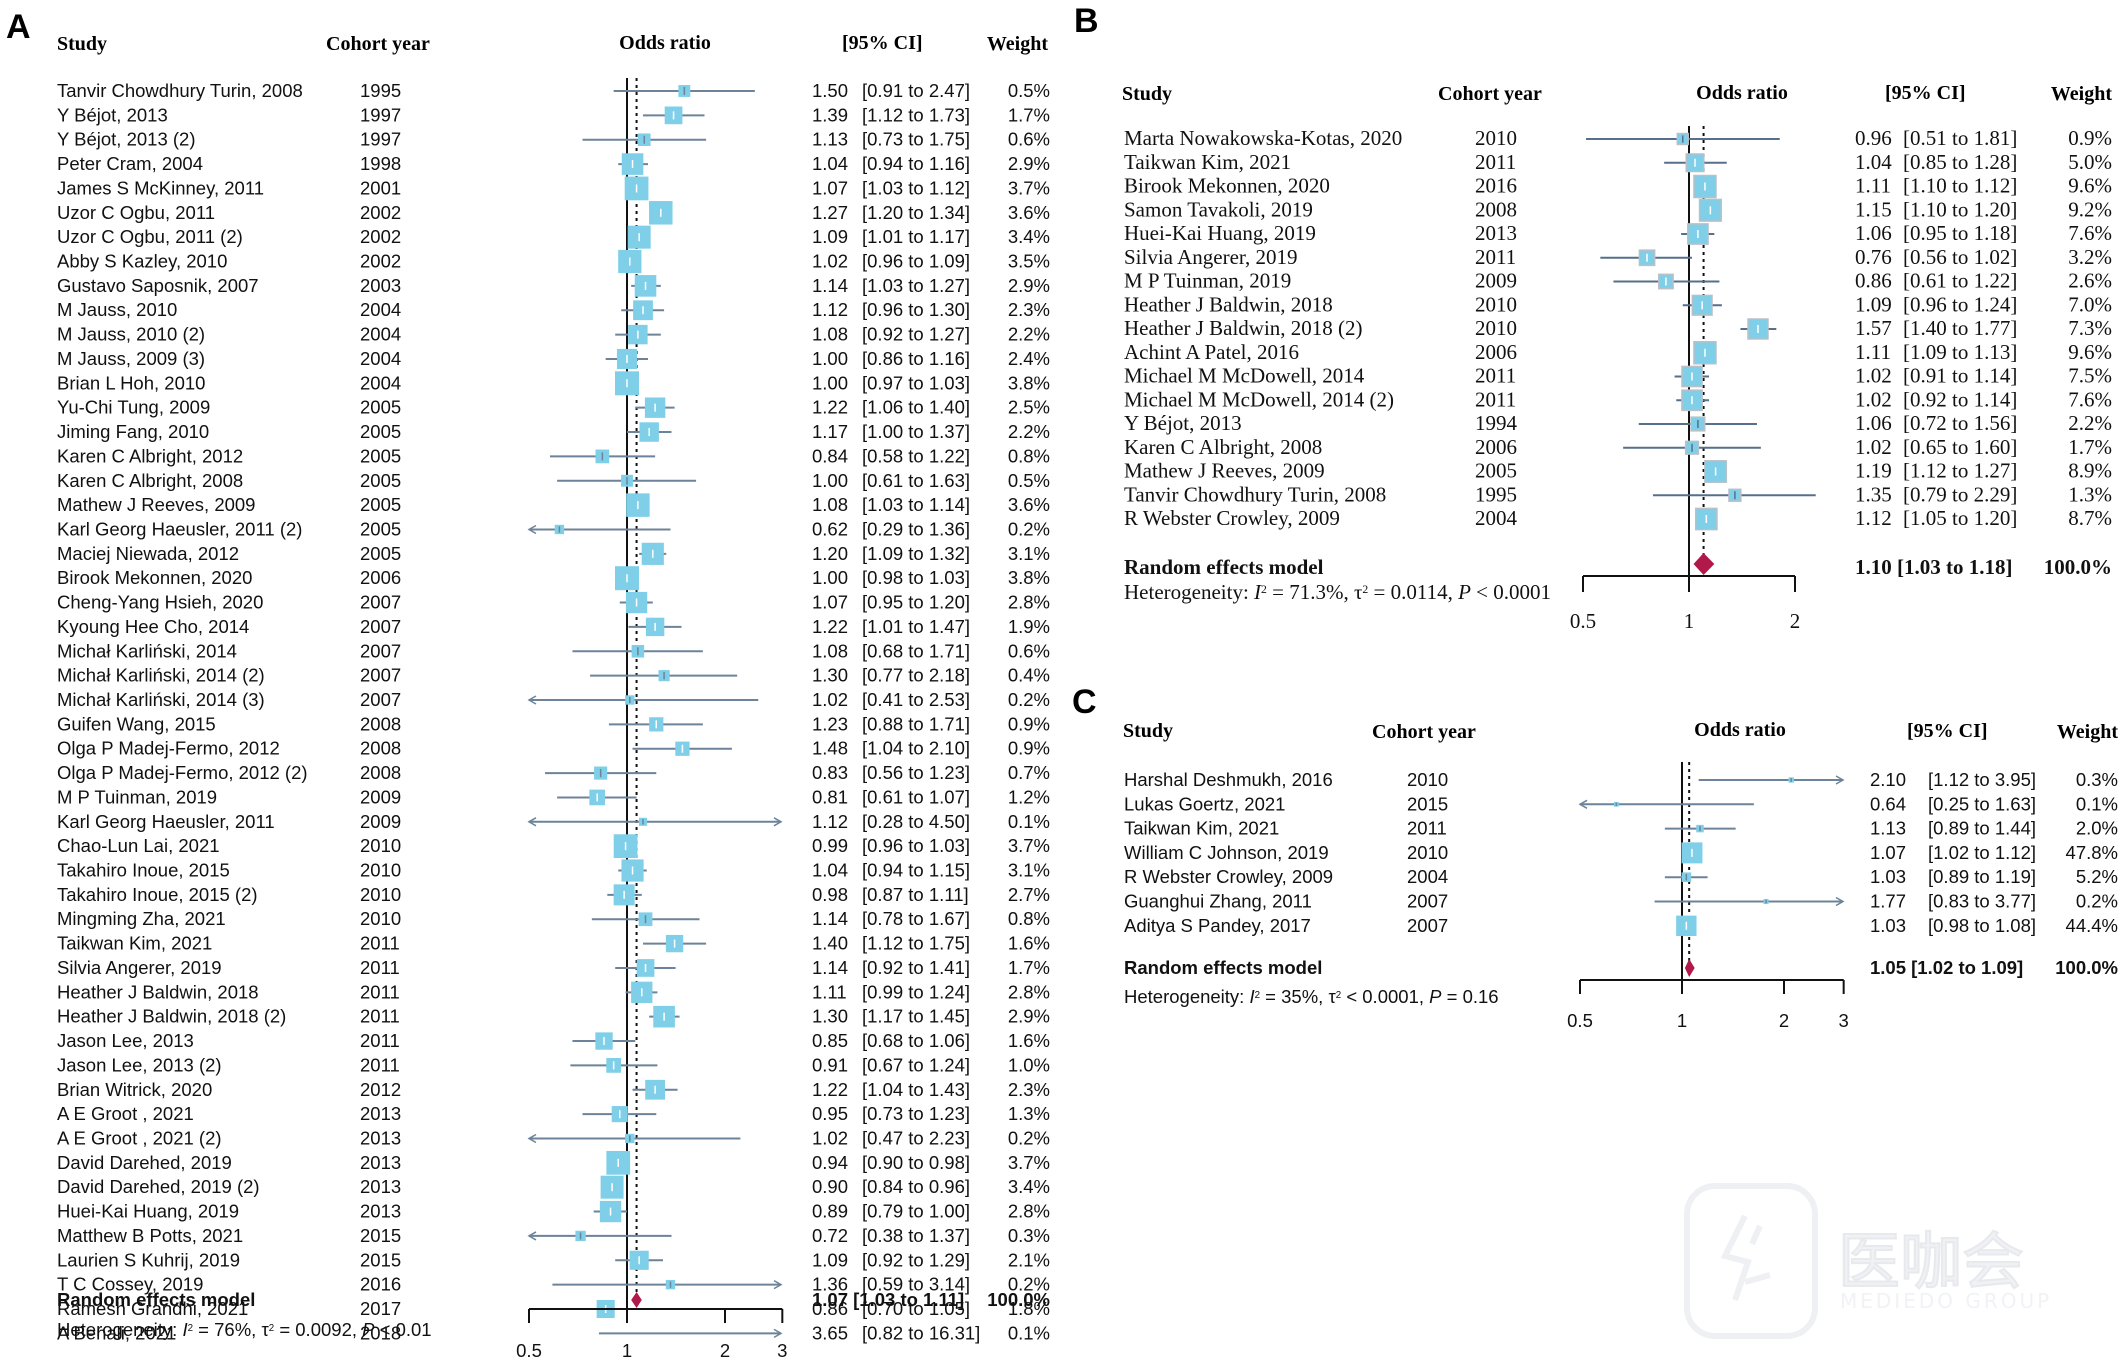 This screenshot has height=1365, width=2128. I want to click on cohort-year: 2017, so click(380, 1308).